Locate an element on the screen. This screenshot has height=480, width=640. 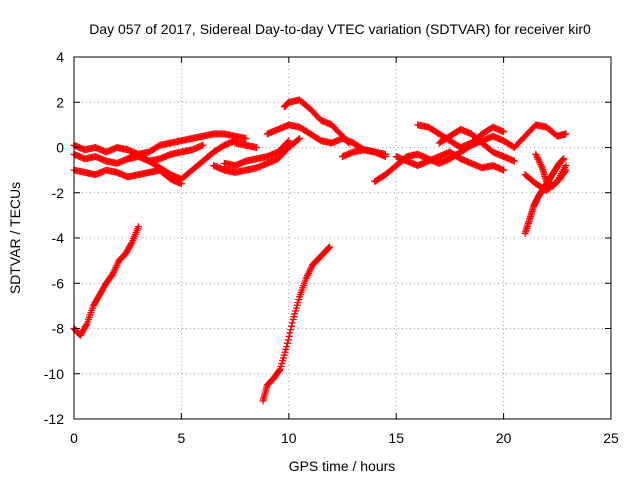
y-tick-label: 0 is located at coordinates (60, 148).